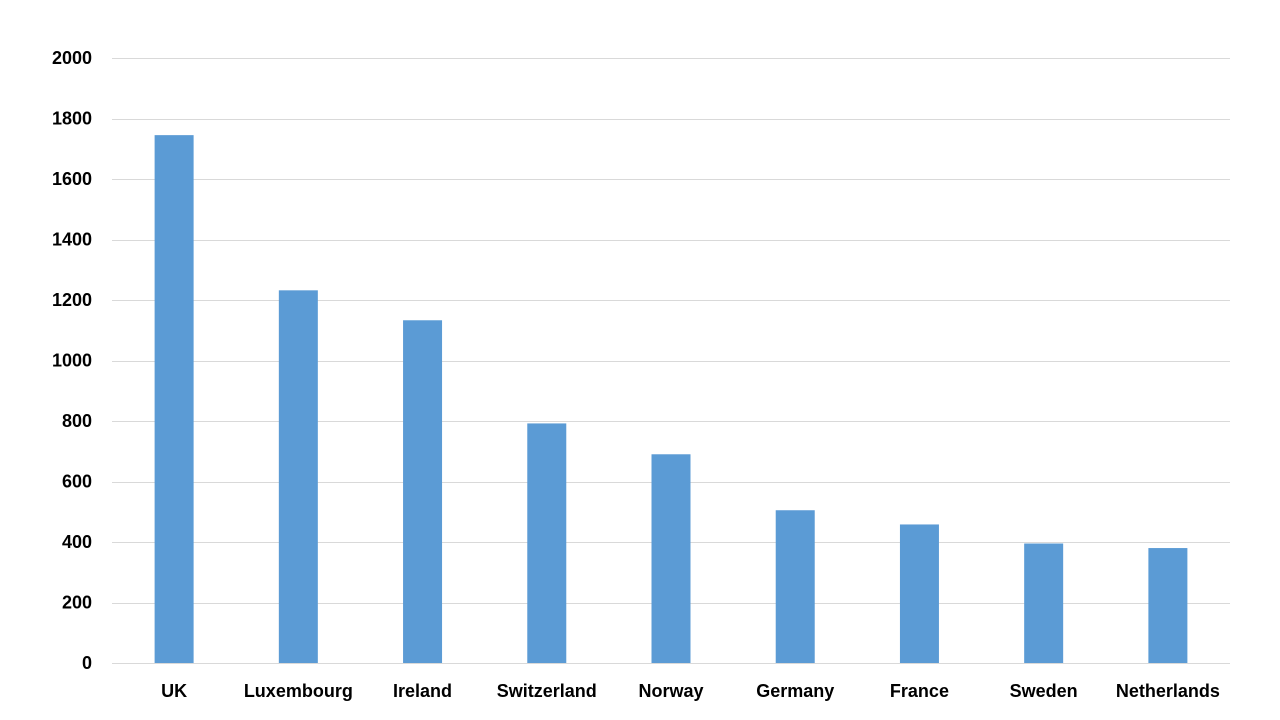 The width and height of the screenshot is (1280, 720). I want to click on y-tick-label: 1000, so click(72, 361).